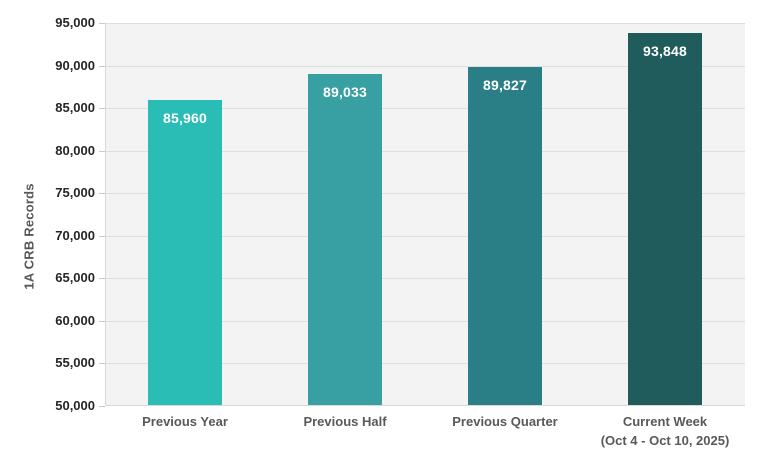 The width and height of the screenshot is (767, 461). Describe the element at coordinates (345, 91) in the screenshot. I see `bar-value-label: 89,033` at that location.